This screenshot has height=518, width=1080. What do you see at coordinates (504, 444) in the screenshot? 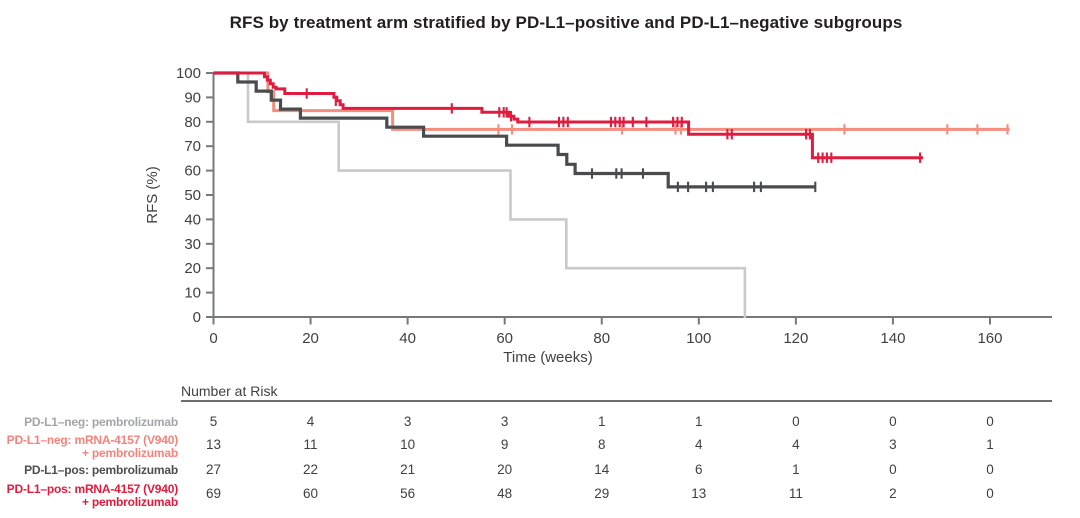
I see `risk-value: 9` at bounding box center [504, 444].